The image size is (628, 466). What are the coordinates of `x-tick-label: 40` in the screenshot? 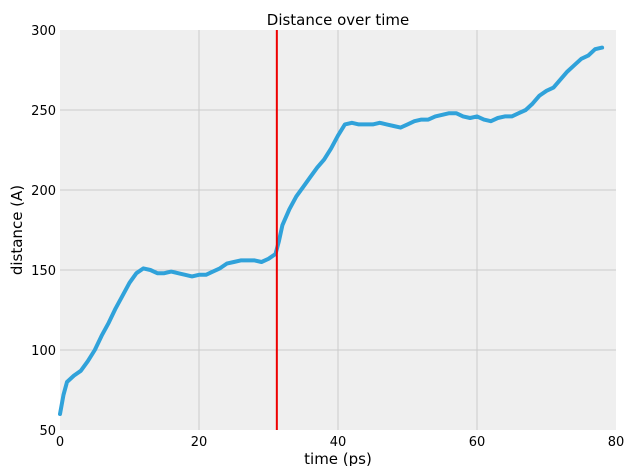 It's located at (338, 442).